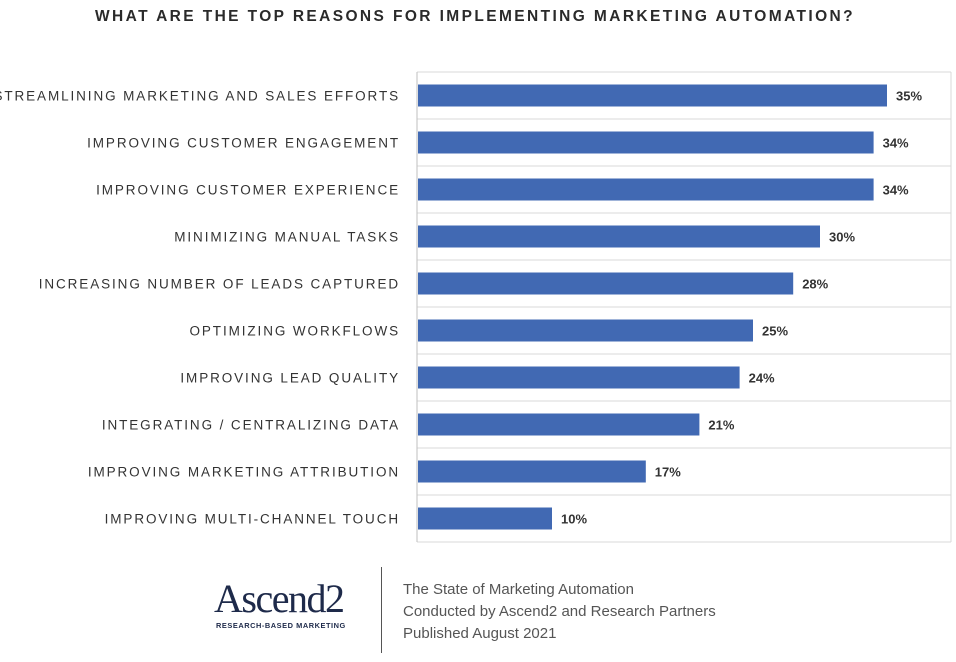 The width and height of the screenshot is (956, 662). I want to click on value-label: 21%, so click(721, 425).